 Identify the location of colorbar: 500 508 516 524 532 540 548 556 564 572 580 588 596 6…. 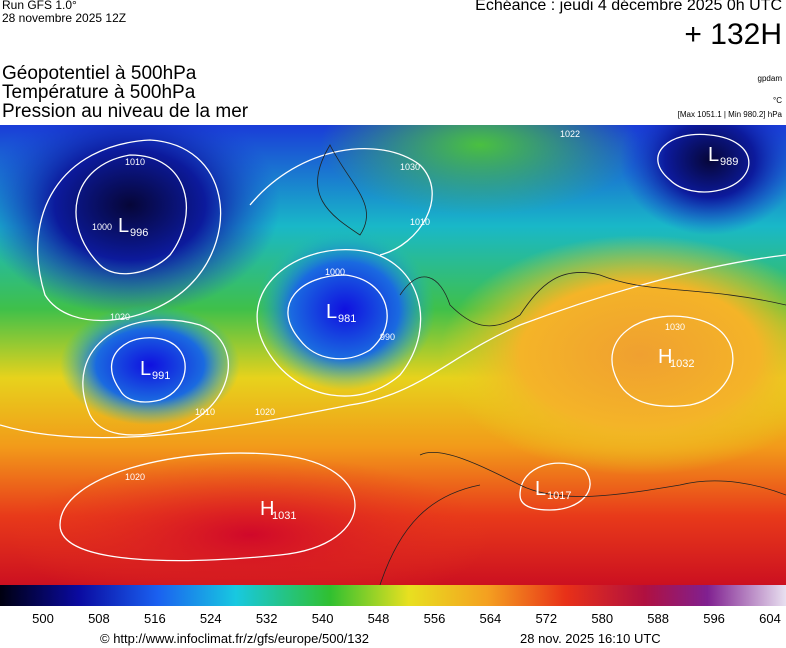
(393, 605).